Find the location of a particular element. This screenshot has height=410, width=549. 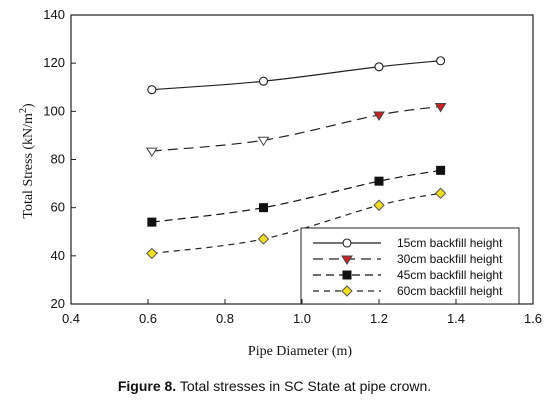

y-axis-label: Total Stress (kN/m2) is located at coordinates (27, 161).